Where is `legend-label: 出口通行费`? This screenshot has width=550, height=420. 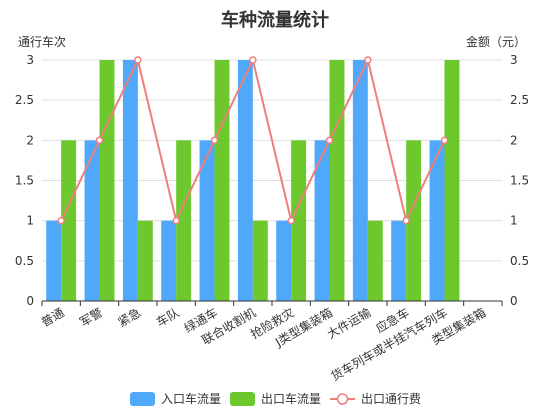 legend-label: 出口通行费 is located at coordinates (391, 399).